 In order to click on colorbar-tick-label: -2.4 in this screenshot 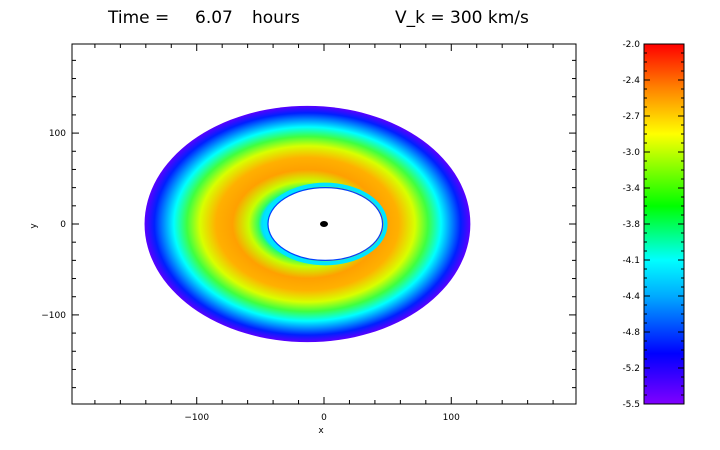, I will do `click(631, 81)`.